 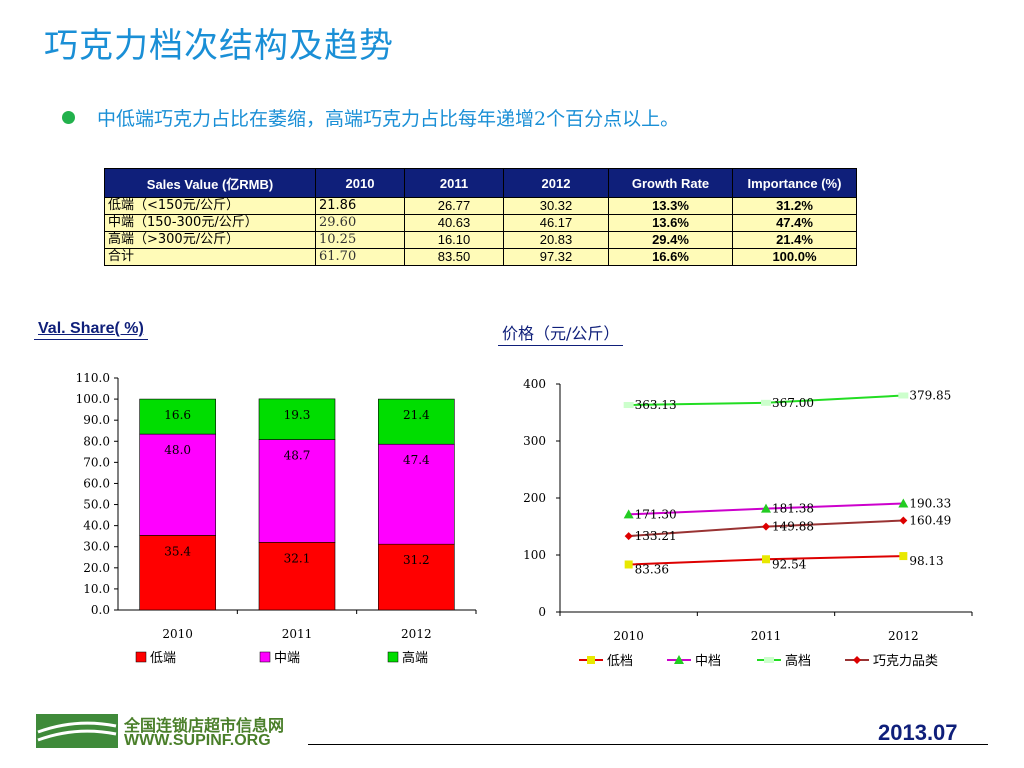 What do you see at coordinates (96, 420) in the screenshot?
I see `y-tick-label: 90.0` at bounding box center [96, 420].